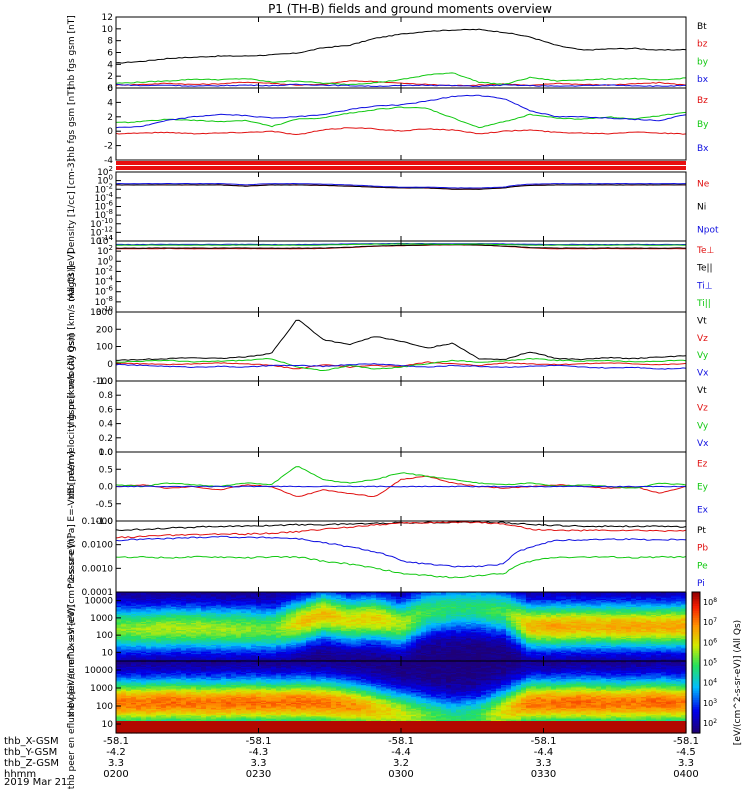 This screenshot has height=800, width=750. I want to click on y-tick-label: -1.0, so click(104, 522).